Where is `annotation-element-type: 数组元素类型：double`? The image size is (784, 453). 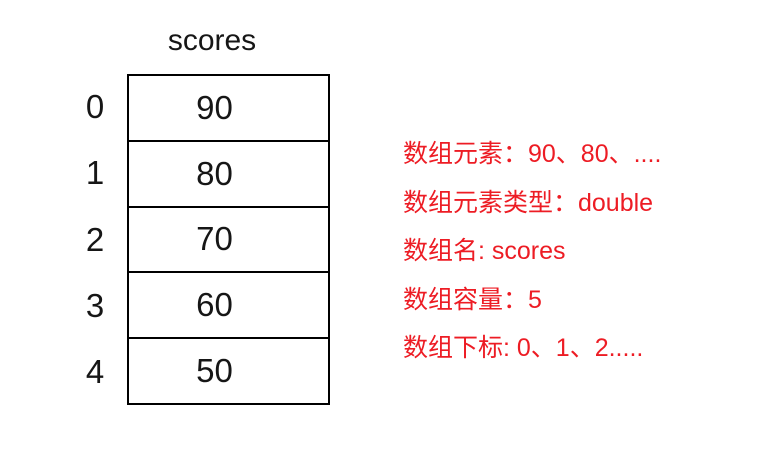 annotation-element-type: 数组元素类型：double is located at coordinates (528, 202).